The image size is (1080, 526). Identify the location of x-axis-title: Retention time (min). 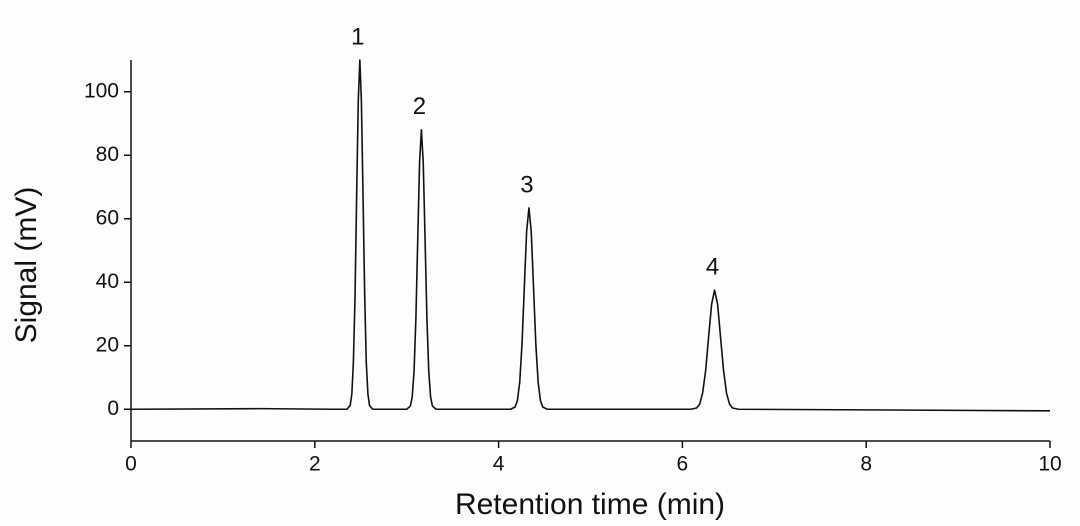
(590, 504).